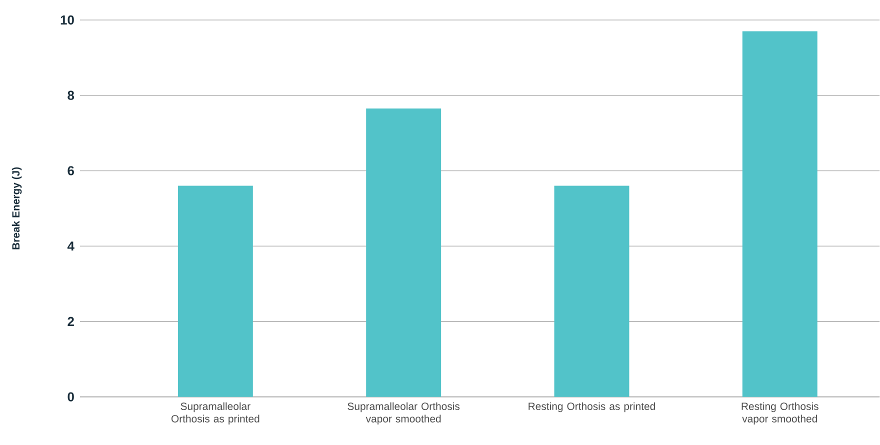 The height and width of the screenshot is (445, 880). What do you see at coordinates (70, 246) in the screenshot?
I see `y-tick-label: 4` at bounding box center [70, 246].